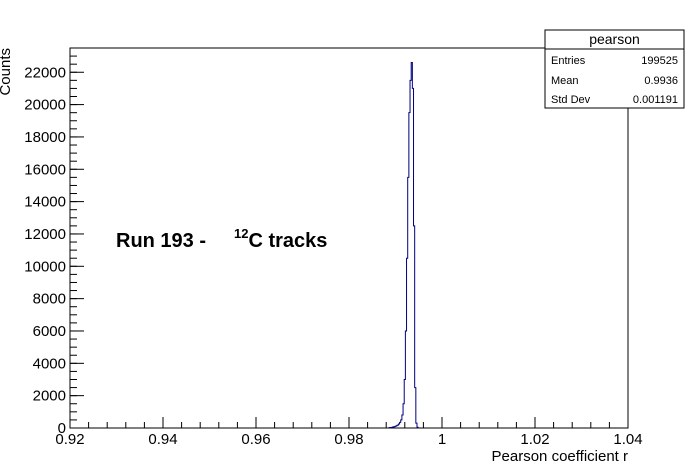  Describe the element at coordinates (45, 105) in the screenshot. I see `y-tick-label: 20000` at that location.